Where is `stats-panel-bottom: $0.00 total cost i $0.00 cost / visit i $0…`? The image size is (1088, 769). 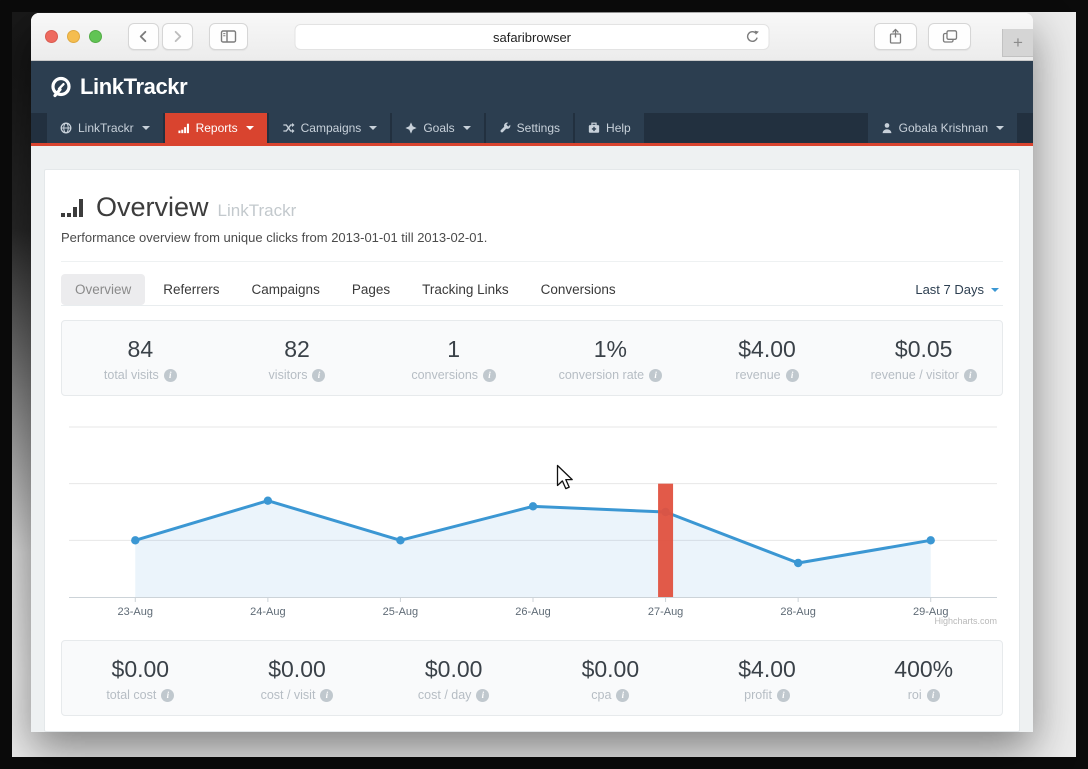
stats-panel-bottom: $0.00 total cost i $0.00 cost / visit i $0… is located at coordinates (532, 678).